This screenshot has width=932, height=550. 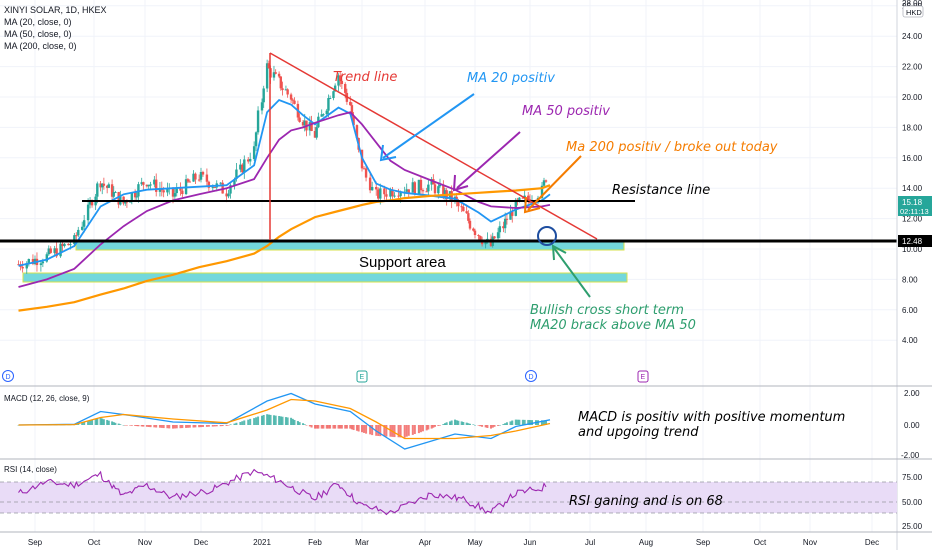 I want to click on macd-label: MACD (12, 26, close, 9), so click(x=47, y=398).